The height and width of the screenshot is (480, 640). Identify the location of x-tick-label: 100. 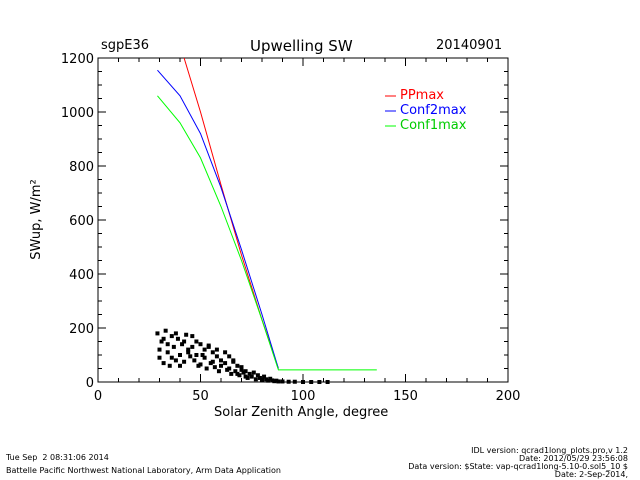
(303, 396).